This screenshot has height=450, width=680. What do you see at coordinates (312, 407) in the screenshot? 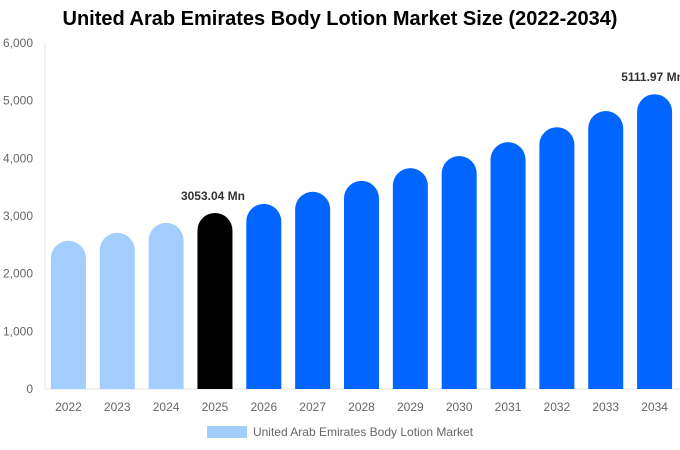
I see `x-tick-label: 2027` at bounding box center [312, 407].